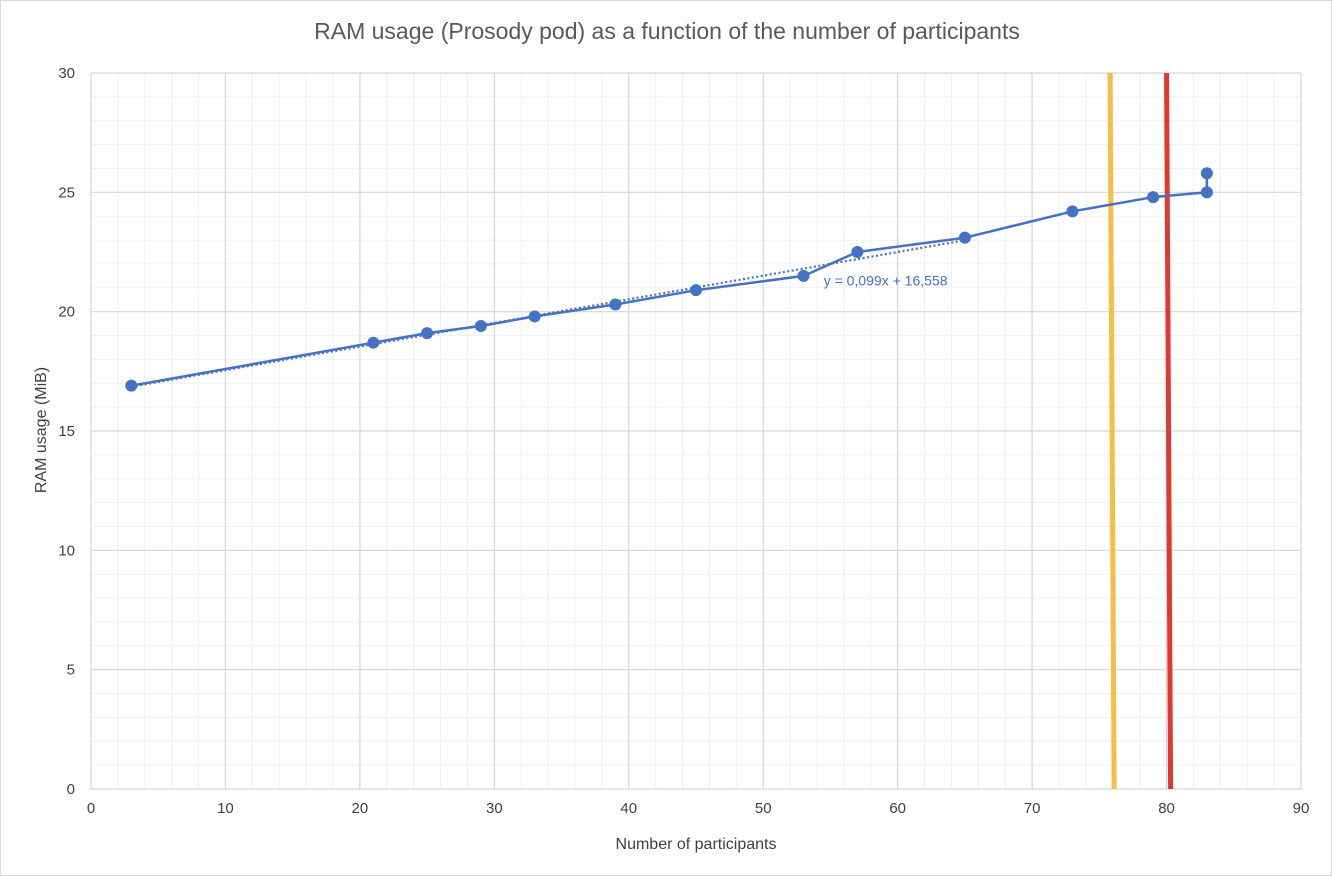  Describe the element at coordinates (1166, 808) in the screenshot. I see `x-tick-label: 80` at that location.